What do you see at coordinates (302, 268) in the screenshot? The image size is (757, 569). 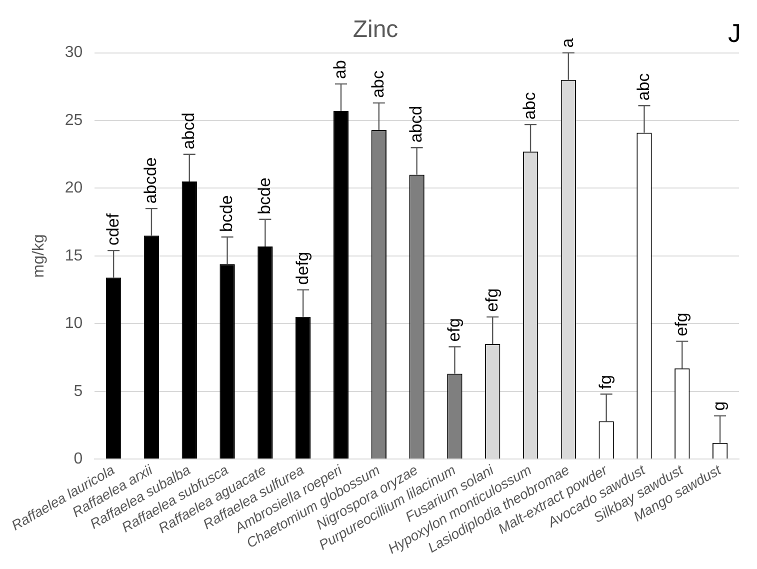 I see `annotation: defg` at bounding box center [302, 268].